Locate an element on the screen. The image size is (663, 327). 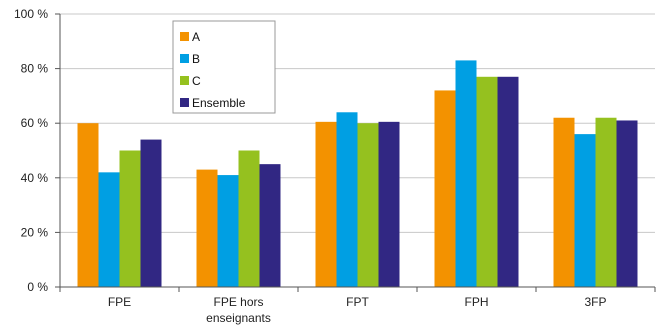
y-tick-label: 40 % is located at coordinates (35, 178).